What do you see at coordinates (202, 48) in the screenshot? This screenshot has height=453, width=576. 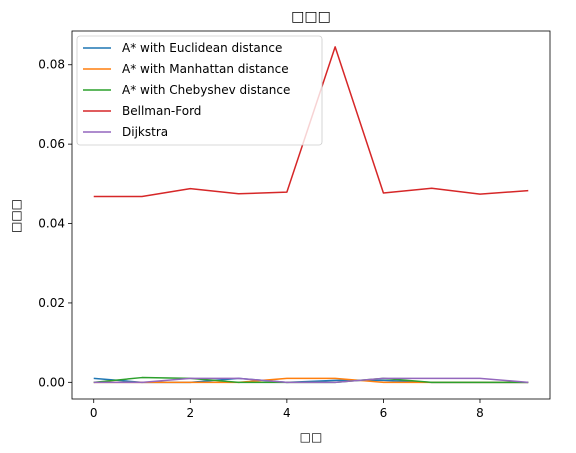 I see `legend-label: A* with Euclidean distance` at bounding box center [202, 48].